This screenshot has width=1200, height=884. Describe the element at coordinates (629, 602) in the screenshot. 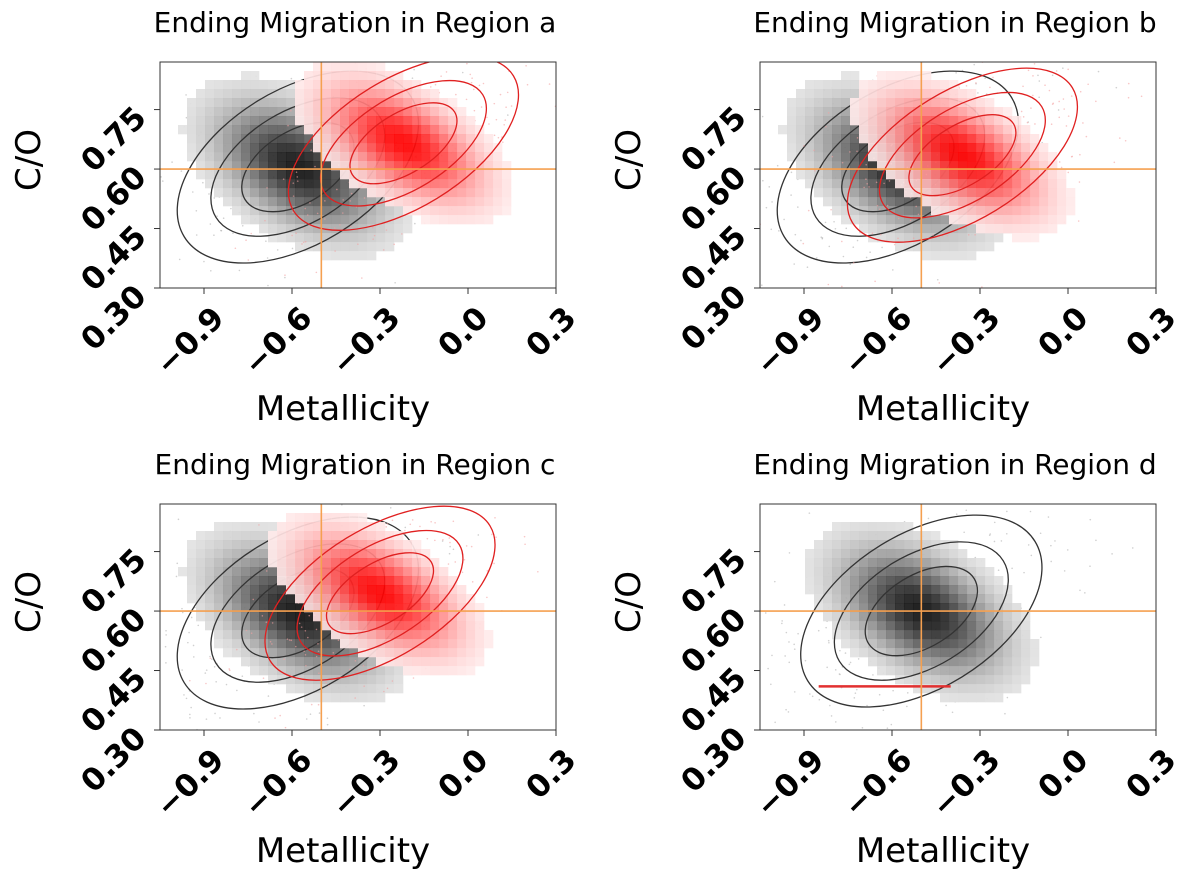

I see `y-axis-label: C/O` at that location.